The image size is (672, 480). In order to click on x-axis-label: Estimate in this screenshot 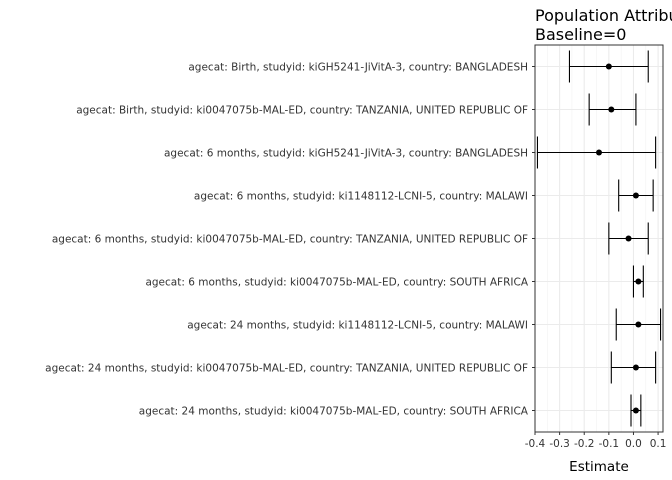, I will do `click(599, 467)`.